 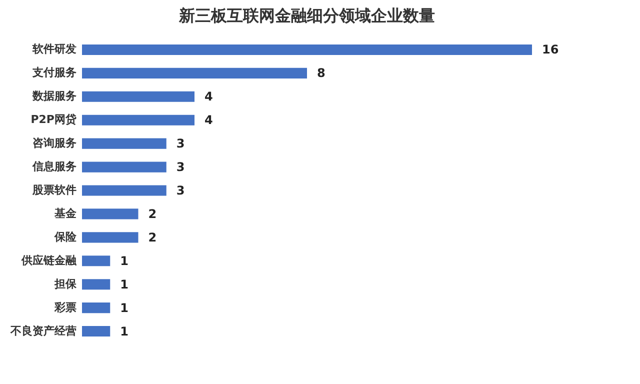 What do you see at coordinates (54, 73) in the screenshot?
I see `y-tick-label: 支付服务` at bounding box center [54, 73].